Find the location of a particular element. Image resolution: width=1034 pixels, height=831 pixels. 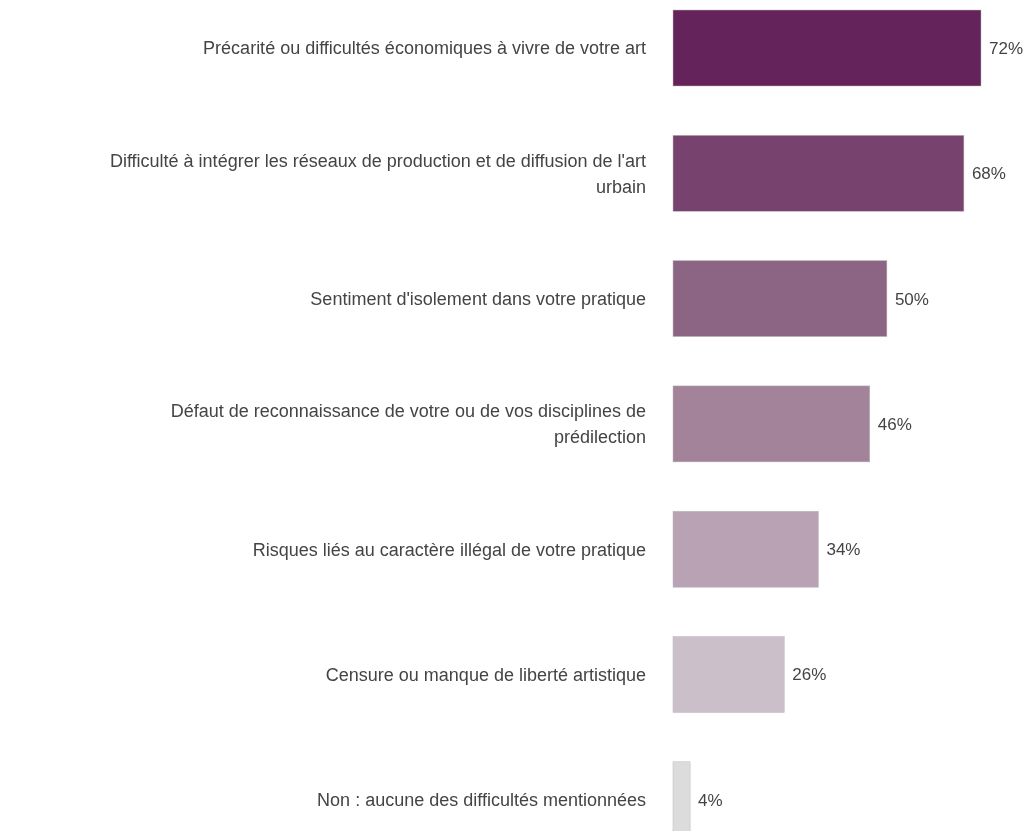

data-label: 4% is located at coordinates (710, 800).